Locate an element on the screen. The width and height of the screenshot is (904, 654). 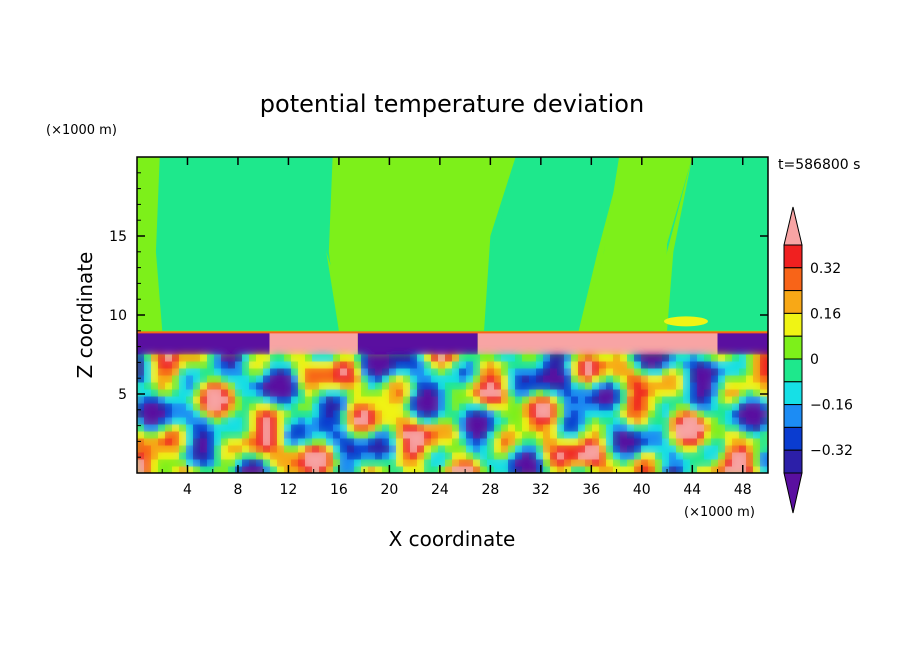
x-tick-label: 36 is located at coordinates (591, 490).